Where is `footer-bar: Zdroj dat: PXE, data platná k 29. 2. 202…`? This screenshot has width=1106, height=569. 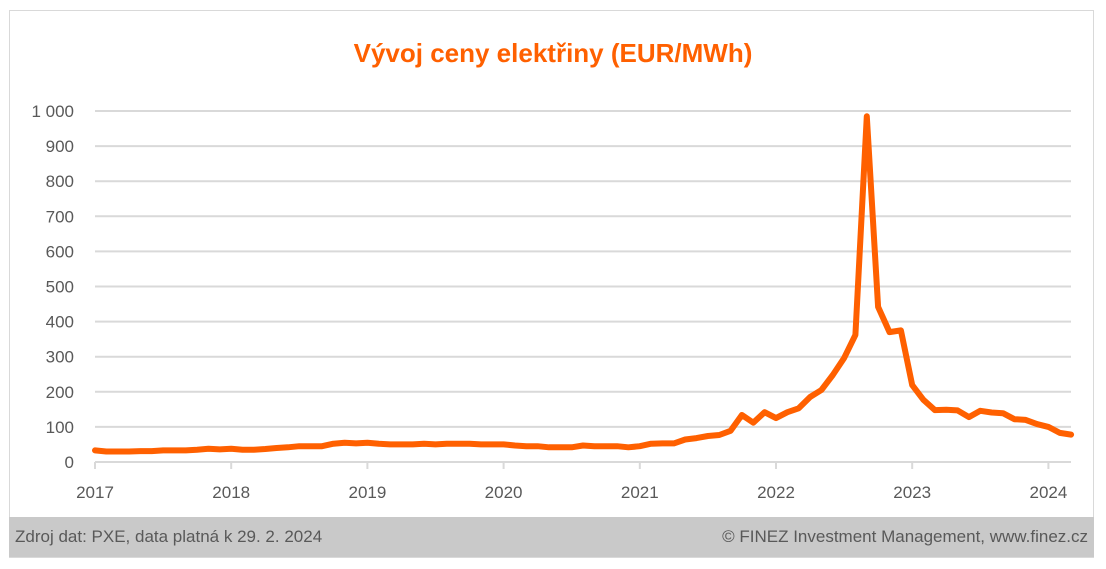 footer-bar: Zdroj dat: PXE, data platná k 29. 2. 202… is located at coordinates (551, 537).